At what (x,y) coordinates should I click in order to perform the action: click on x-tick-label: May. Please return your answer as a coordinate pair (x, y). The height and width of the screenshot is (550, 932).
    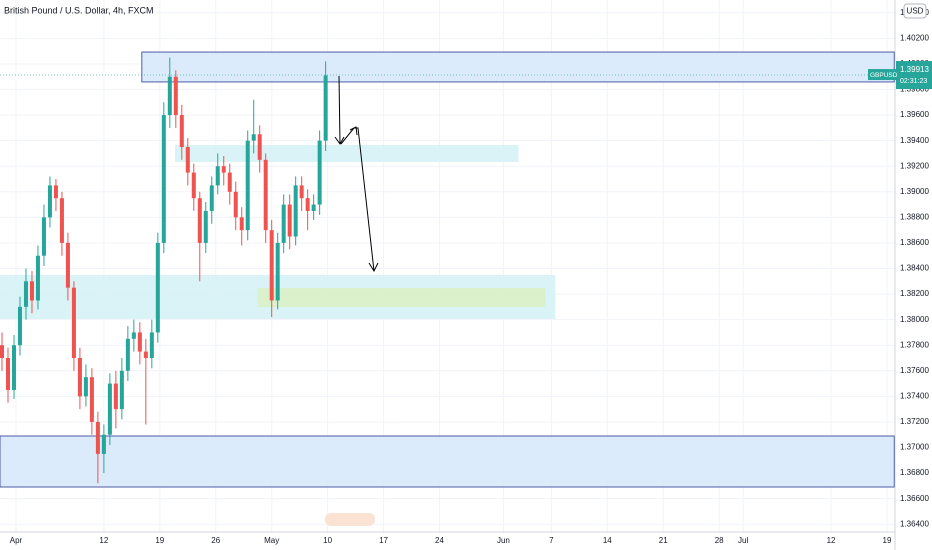
    Looking at the image, I should click on (271, 540).